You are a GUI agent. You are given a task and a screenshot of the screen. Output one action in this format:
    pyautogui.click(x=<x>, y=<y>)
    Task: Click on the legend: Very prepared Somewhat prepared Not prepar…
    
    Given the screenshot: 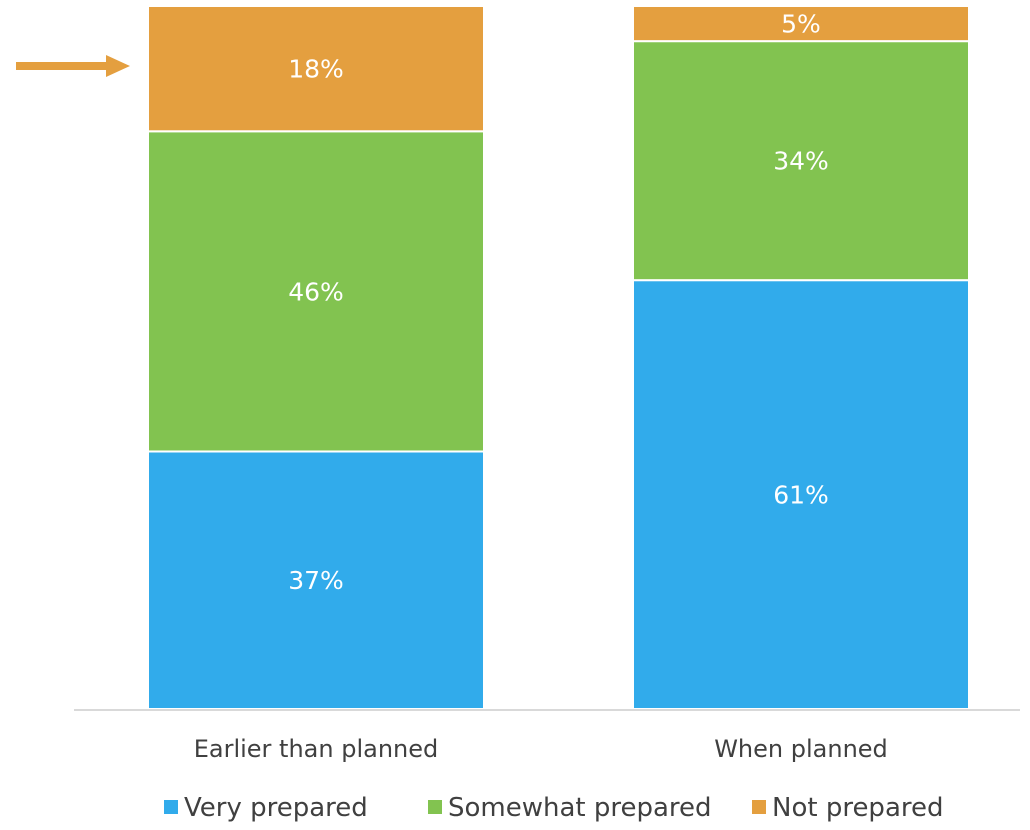 What is the action you would take?
    pyautogui.click(x=554, y=808)
    